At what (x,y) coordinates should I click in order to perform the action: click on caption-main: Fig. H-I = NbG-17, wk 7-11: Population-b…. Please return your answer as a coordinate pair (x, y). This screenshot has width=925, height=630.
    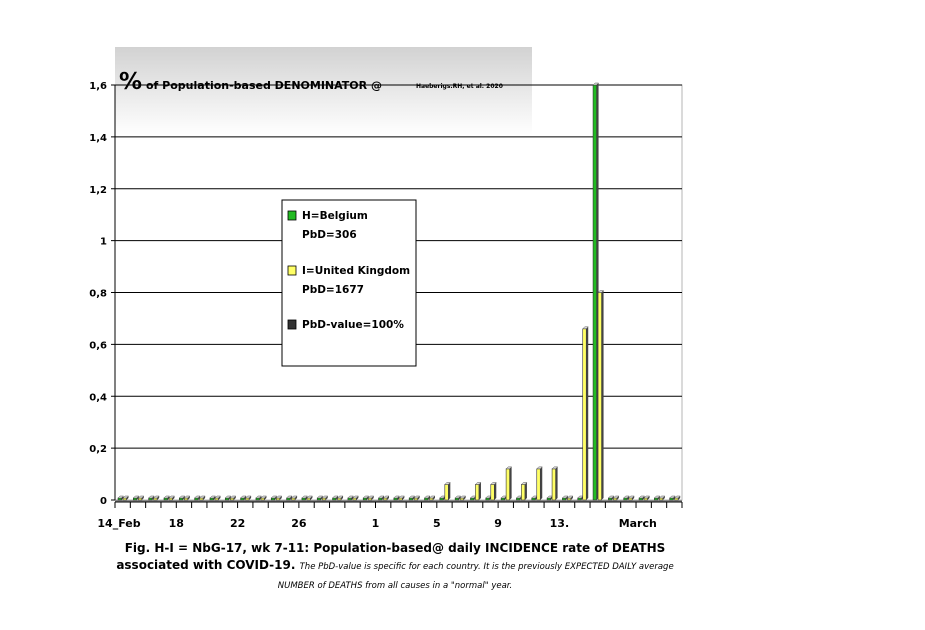
    Looking at the image, I should click on (391, 556).